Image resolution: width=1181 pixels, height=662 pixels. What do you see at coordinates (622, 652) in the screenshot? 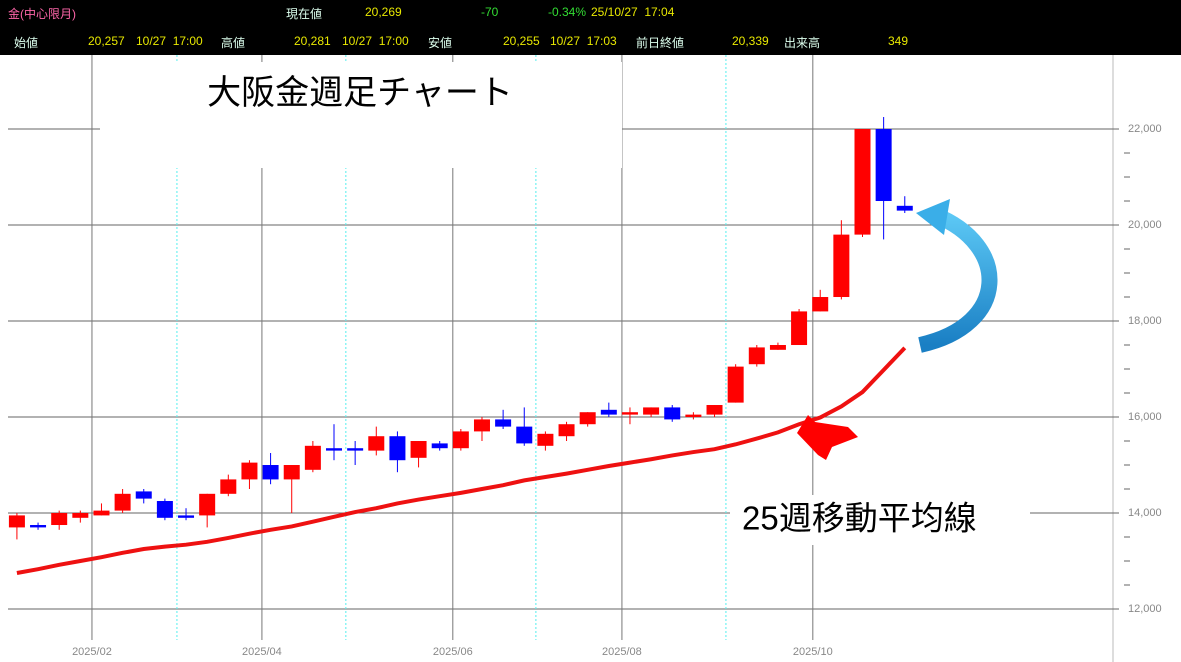
I see `x-tick-label: 2025/08` at bounding box center [622, 652].